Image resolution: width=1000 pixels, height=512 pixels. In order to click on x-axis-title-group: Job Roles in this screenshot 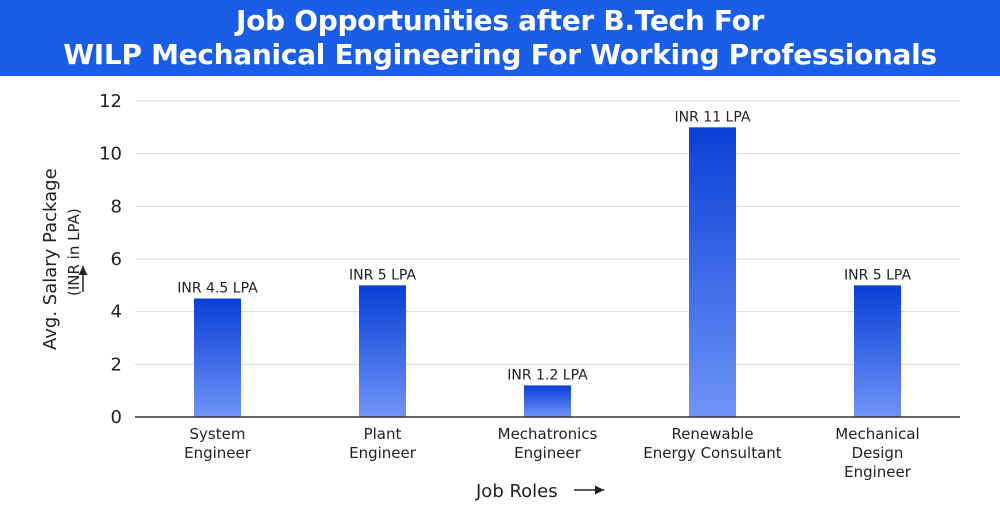, I will do `click(539, 491)`.